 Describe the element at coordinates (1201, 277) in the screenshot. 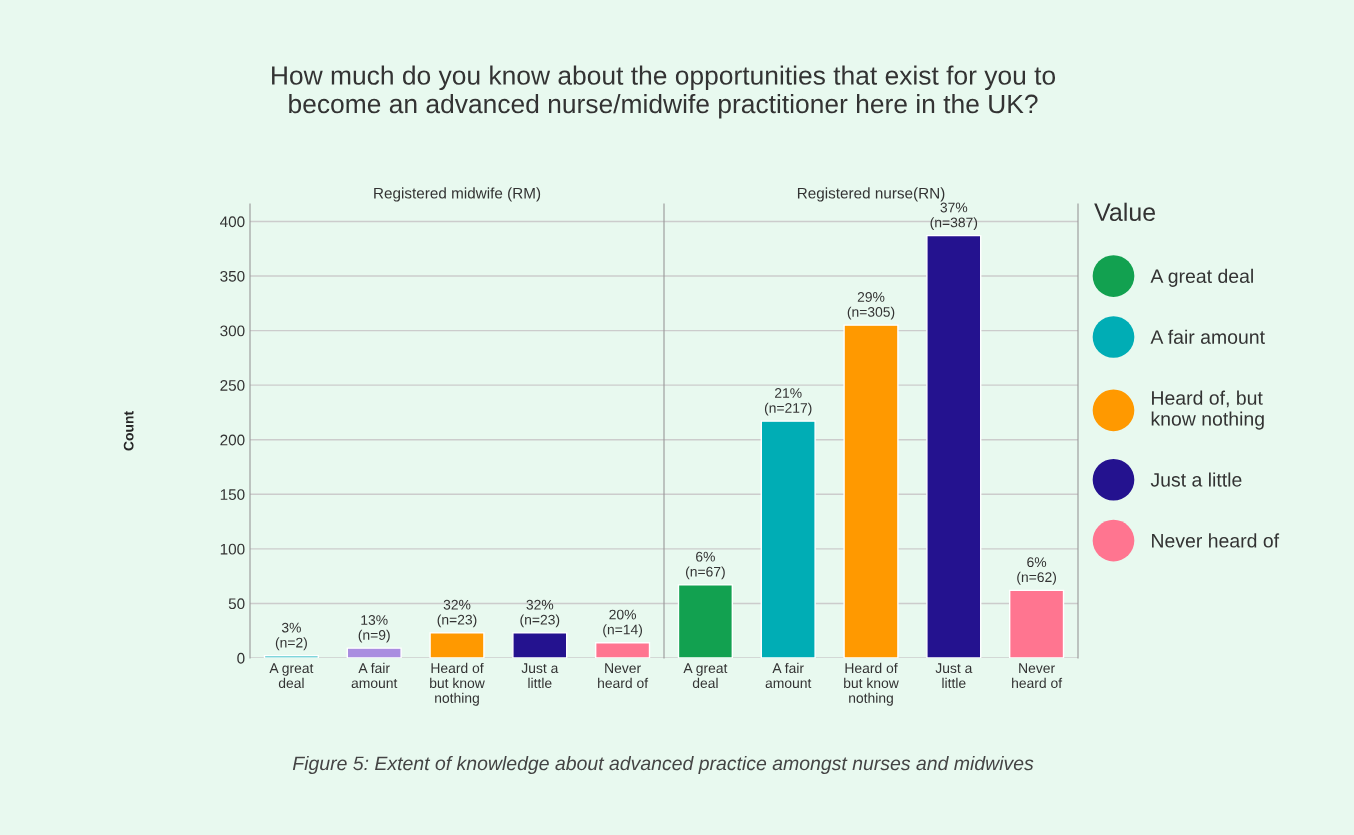

I see `legend-label: A great deal` at that location.